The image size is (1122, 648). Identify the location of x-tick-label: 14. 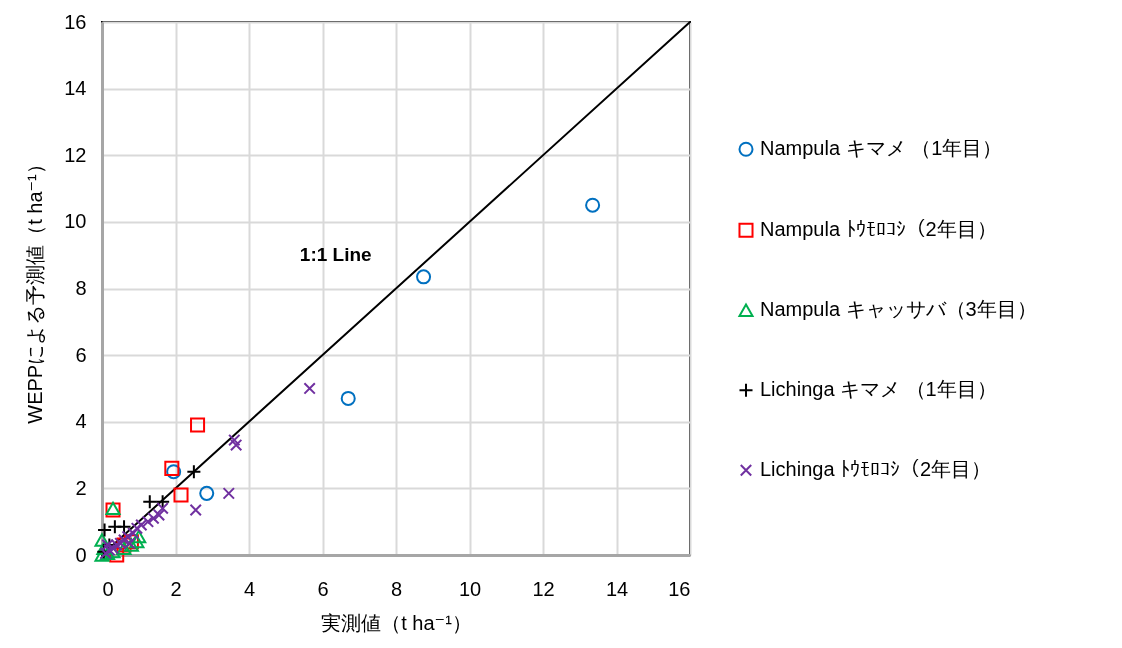
(617, 588).